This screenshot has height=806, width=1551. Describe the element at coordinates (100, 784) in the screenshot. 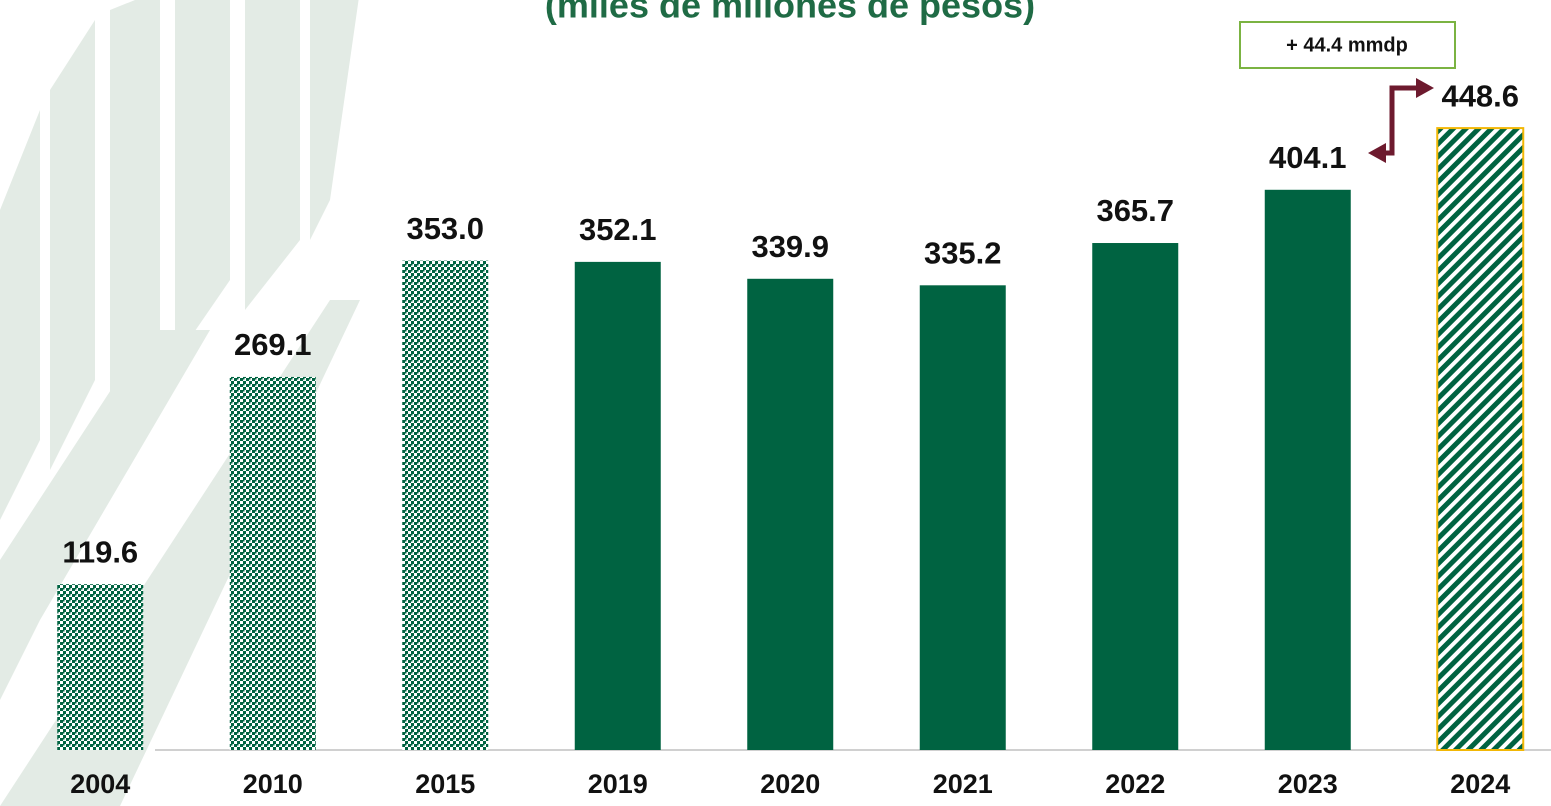

I see `x-tick-label: 2004` at that location.